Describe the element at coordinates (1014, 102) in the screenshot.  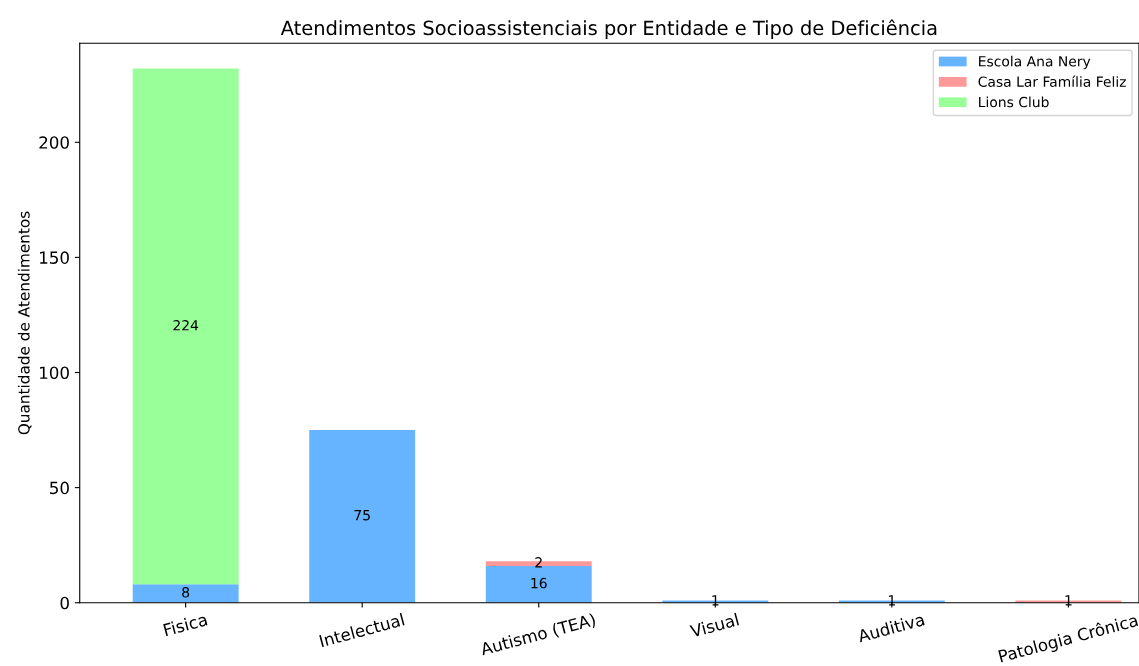
I see `legend-label: Lions Club` at that location.